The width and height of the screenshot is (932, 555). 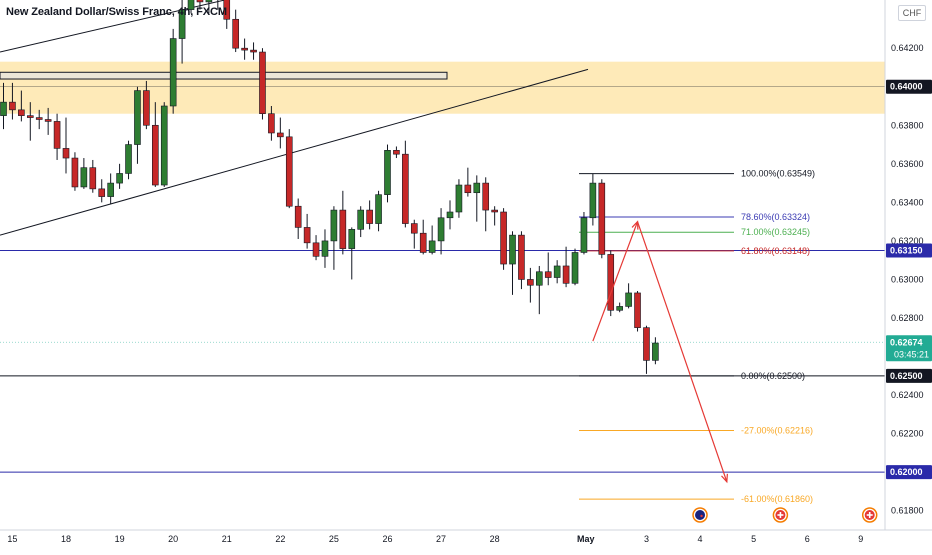 What do you see at coordinates (909, 250) in the screenshot?
I see `price-0.63150-badge` at bounding box center [909, 250].